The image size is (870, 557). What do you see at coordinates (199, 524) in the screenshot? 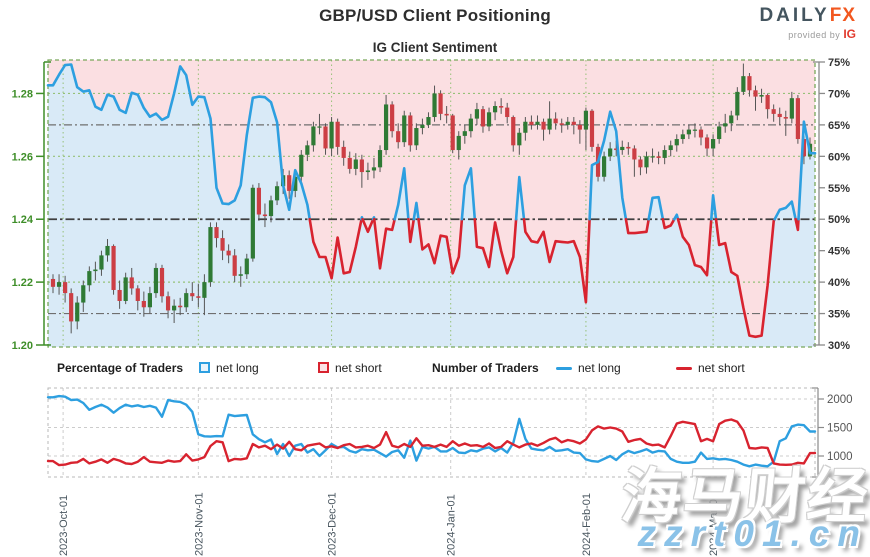
I see `date-axis-label: 2023-Nov-01` at bounding box center [199, 524].